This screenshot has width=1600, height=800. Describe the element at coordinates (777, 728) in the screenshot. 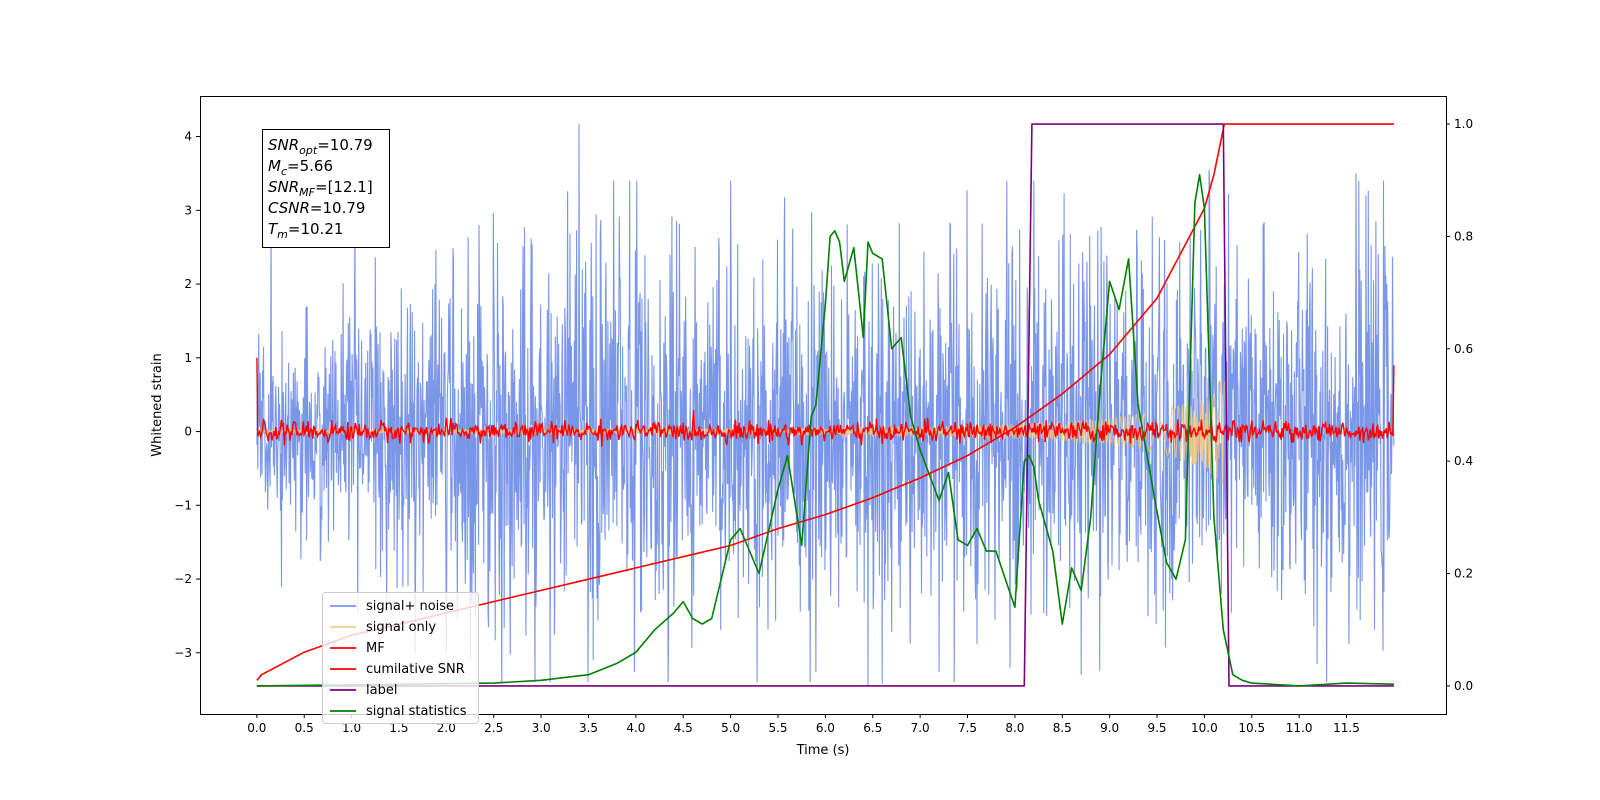

I see `x-tick-label: 5.5` at that location.